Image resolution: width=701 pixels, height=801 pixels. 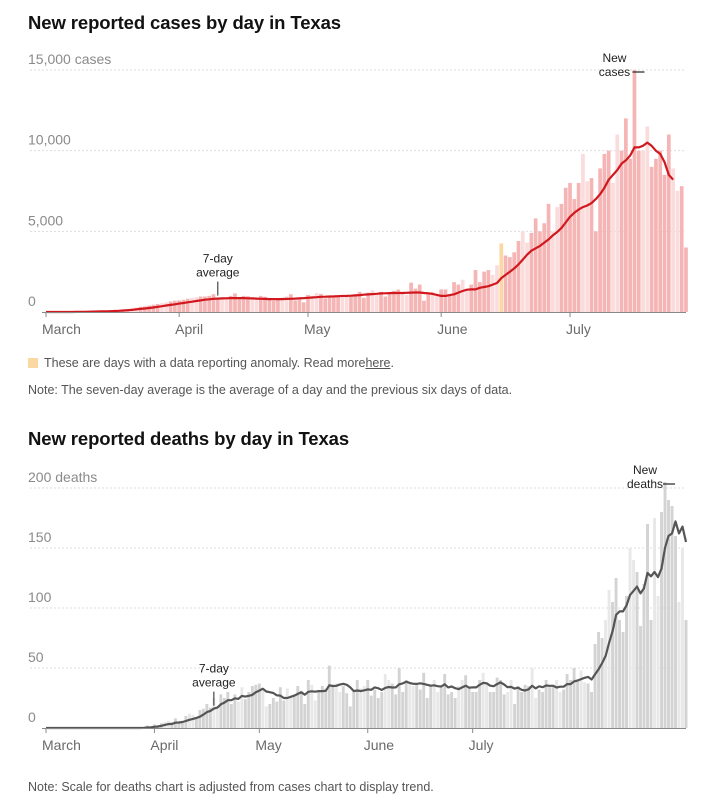 I want to click on x-tick-label: June, so click(x=379, y=745).